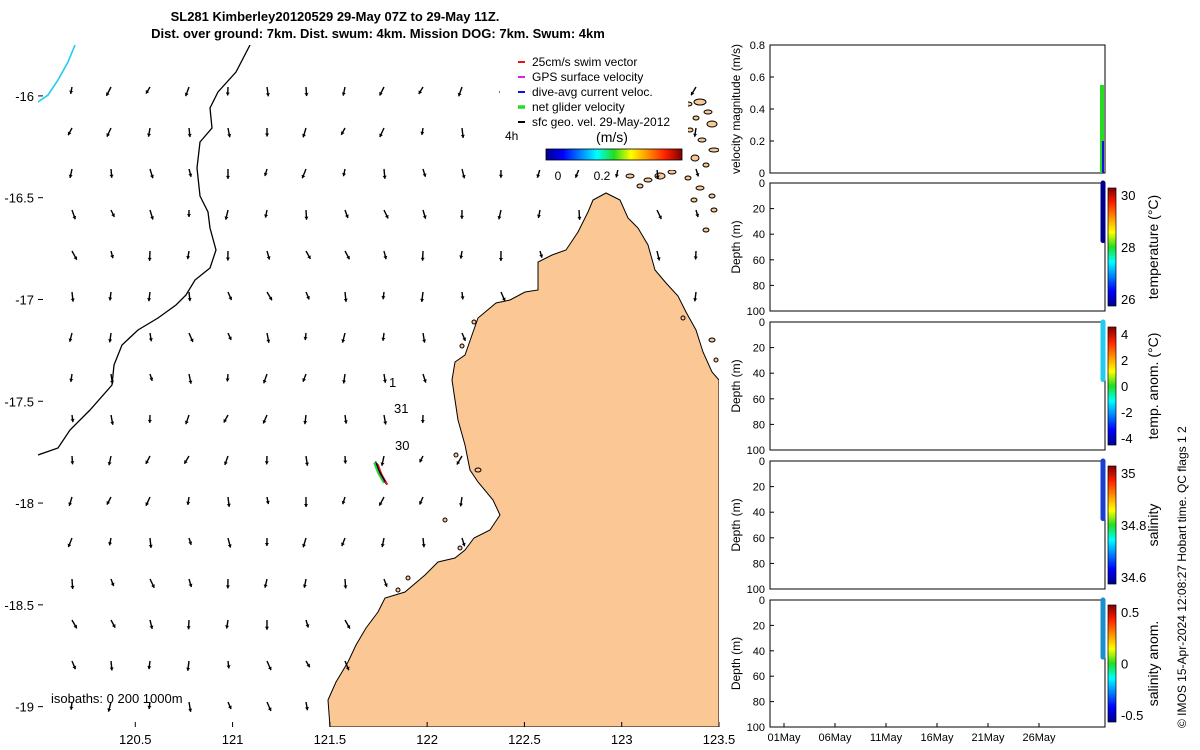 This screenshot has width=1200, height=750. What do you see at coordinates (1128, 473) in the screenshot?
I see `colorbar-tick-label: 35` at bounding box center [1128, 473].